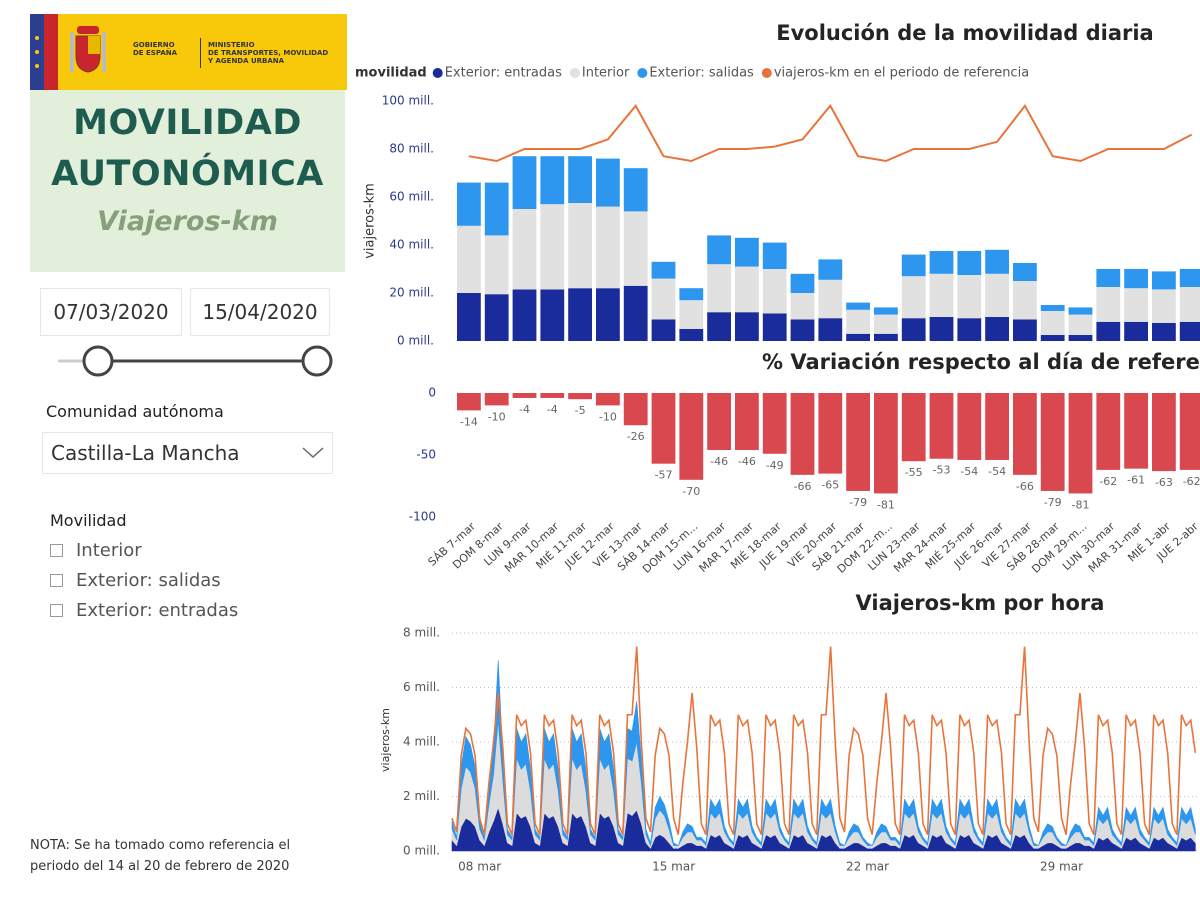 The height and width of the screenshot is (900, 1200). Describe the element at coordinates (200, 53) in the screenshot. I see `divider` at that location.